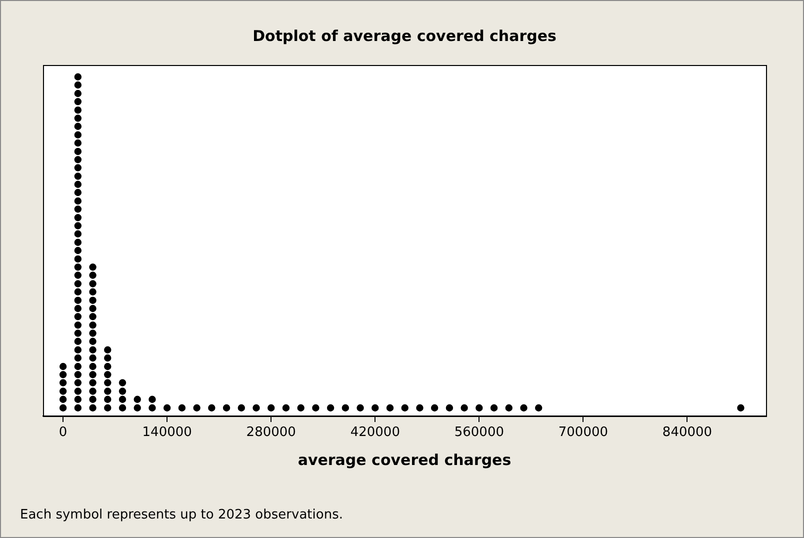 The height and width of the screenshot is (538, 804). Describe the element at coordinates (63, 432) in the screenshot. I see `x-tick-label: 0` at that location.